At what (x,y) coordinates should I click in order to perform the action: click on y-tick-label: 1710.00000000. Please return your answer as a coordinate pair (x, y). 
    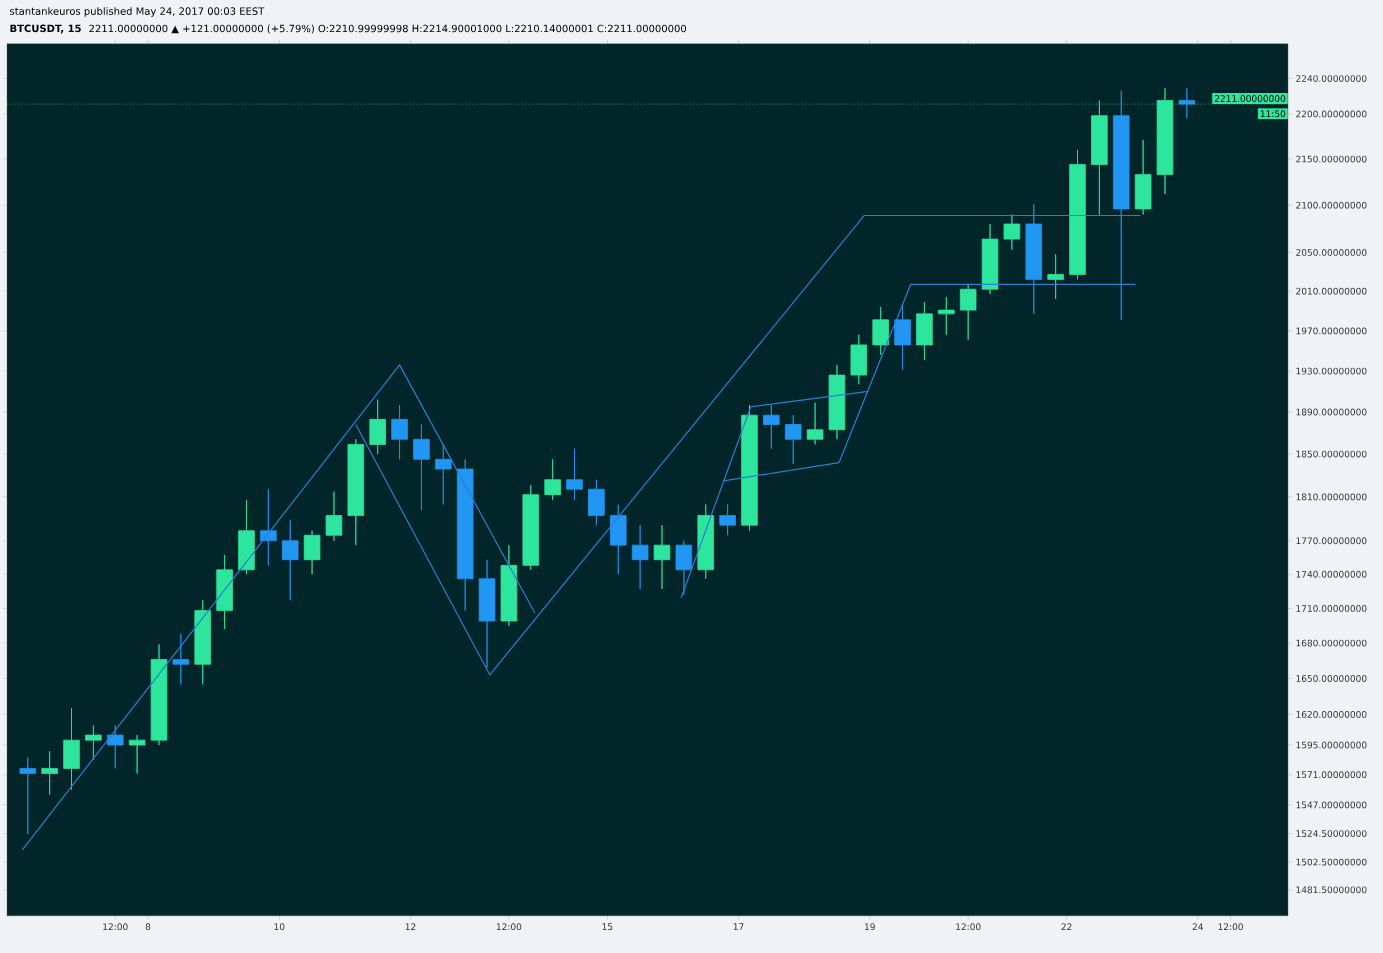
    Looking at the image, I should click on (1331, 608).